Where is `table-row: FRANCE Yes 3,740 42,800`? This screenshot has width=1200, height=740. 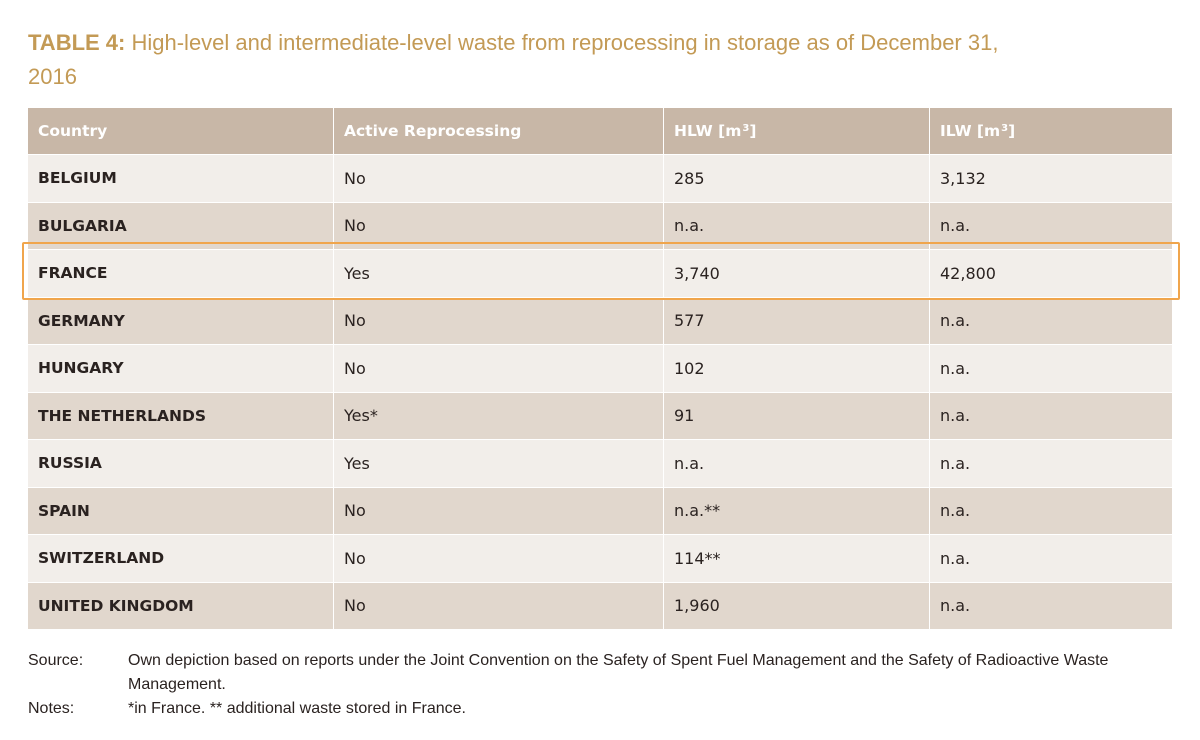 table-row: FRANCE Yes 3,740 42,800 is located at coordinates (600, 274).